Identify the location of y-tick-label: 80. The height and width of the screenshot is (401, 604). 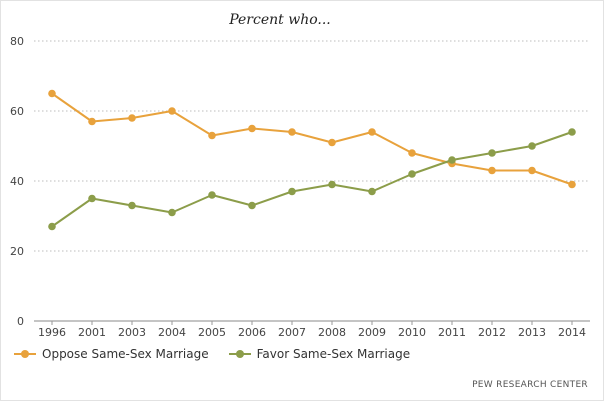
(17, 41).